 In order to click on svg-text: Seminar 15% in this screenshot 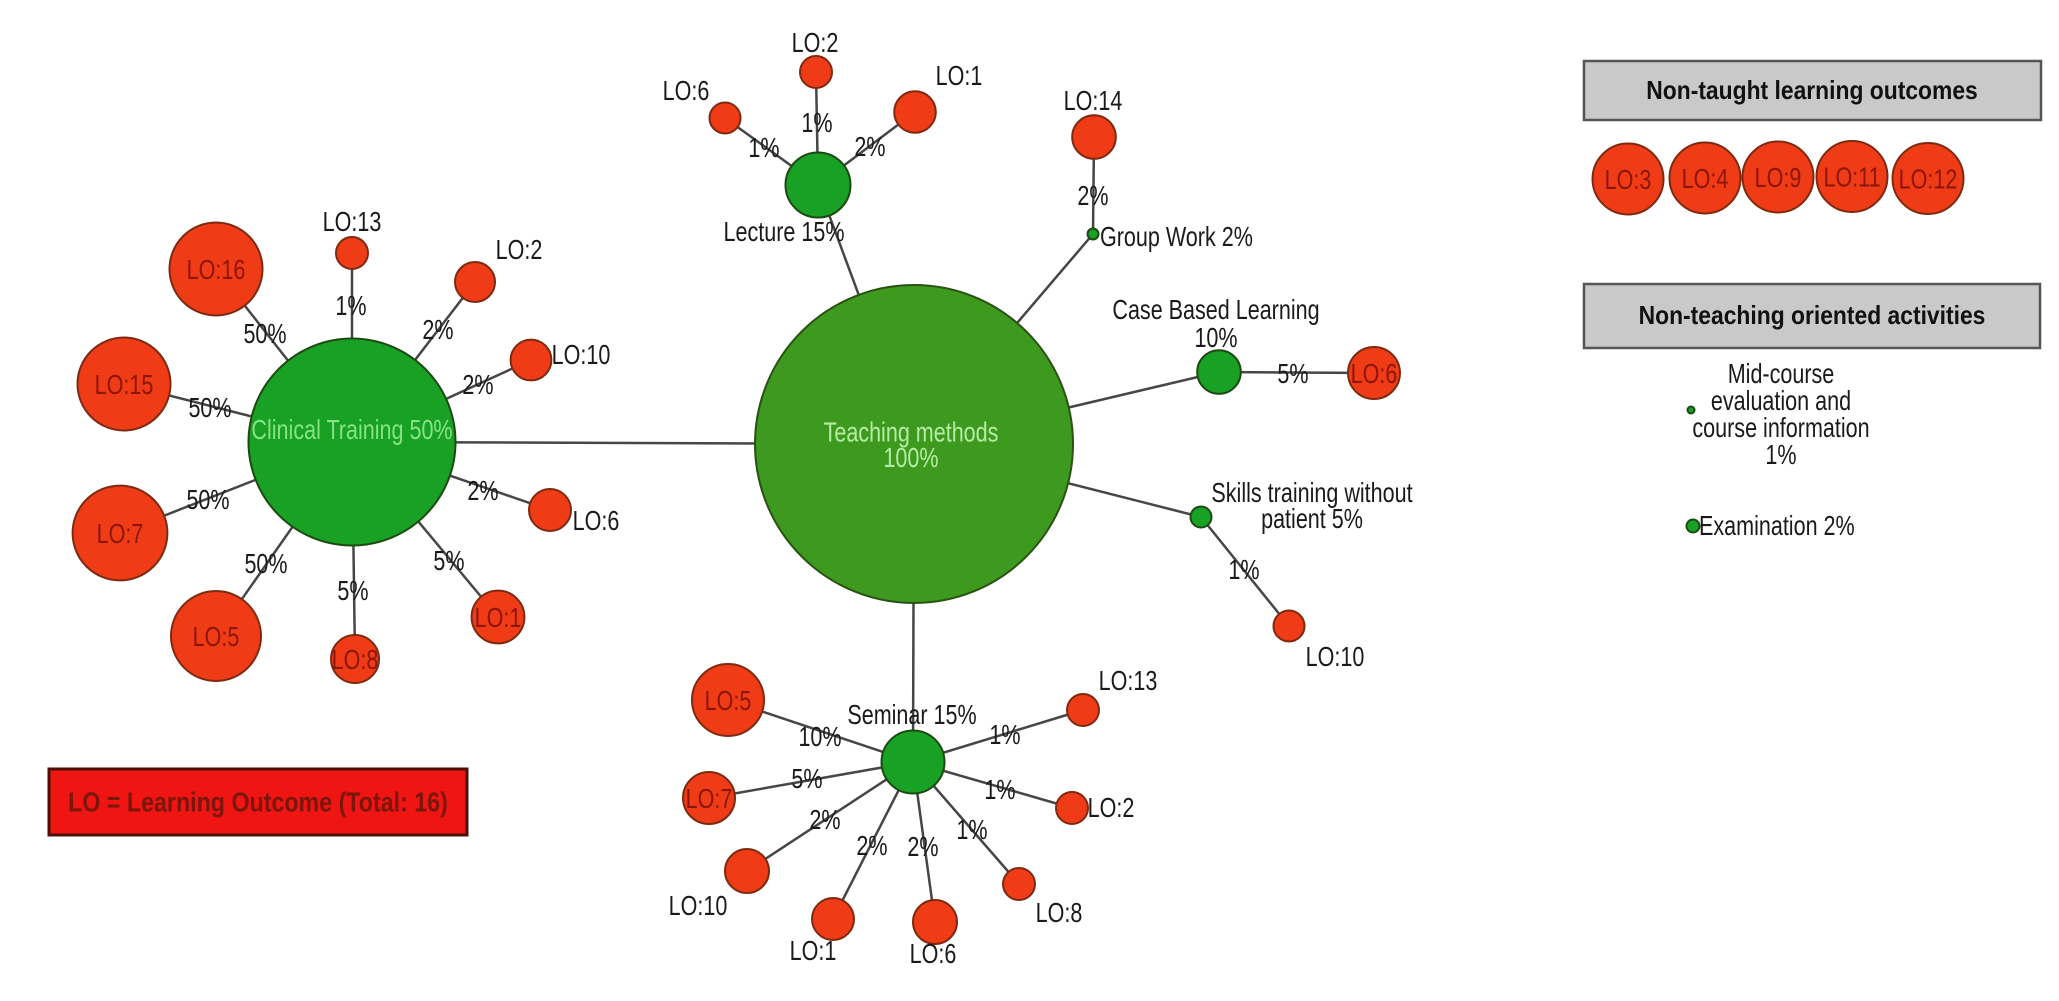, I will do `click(911, 714)`.